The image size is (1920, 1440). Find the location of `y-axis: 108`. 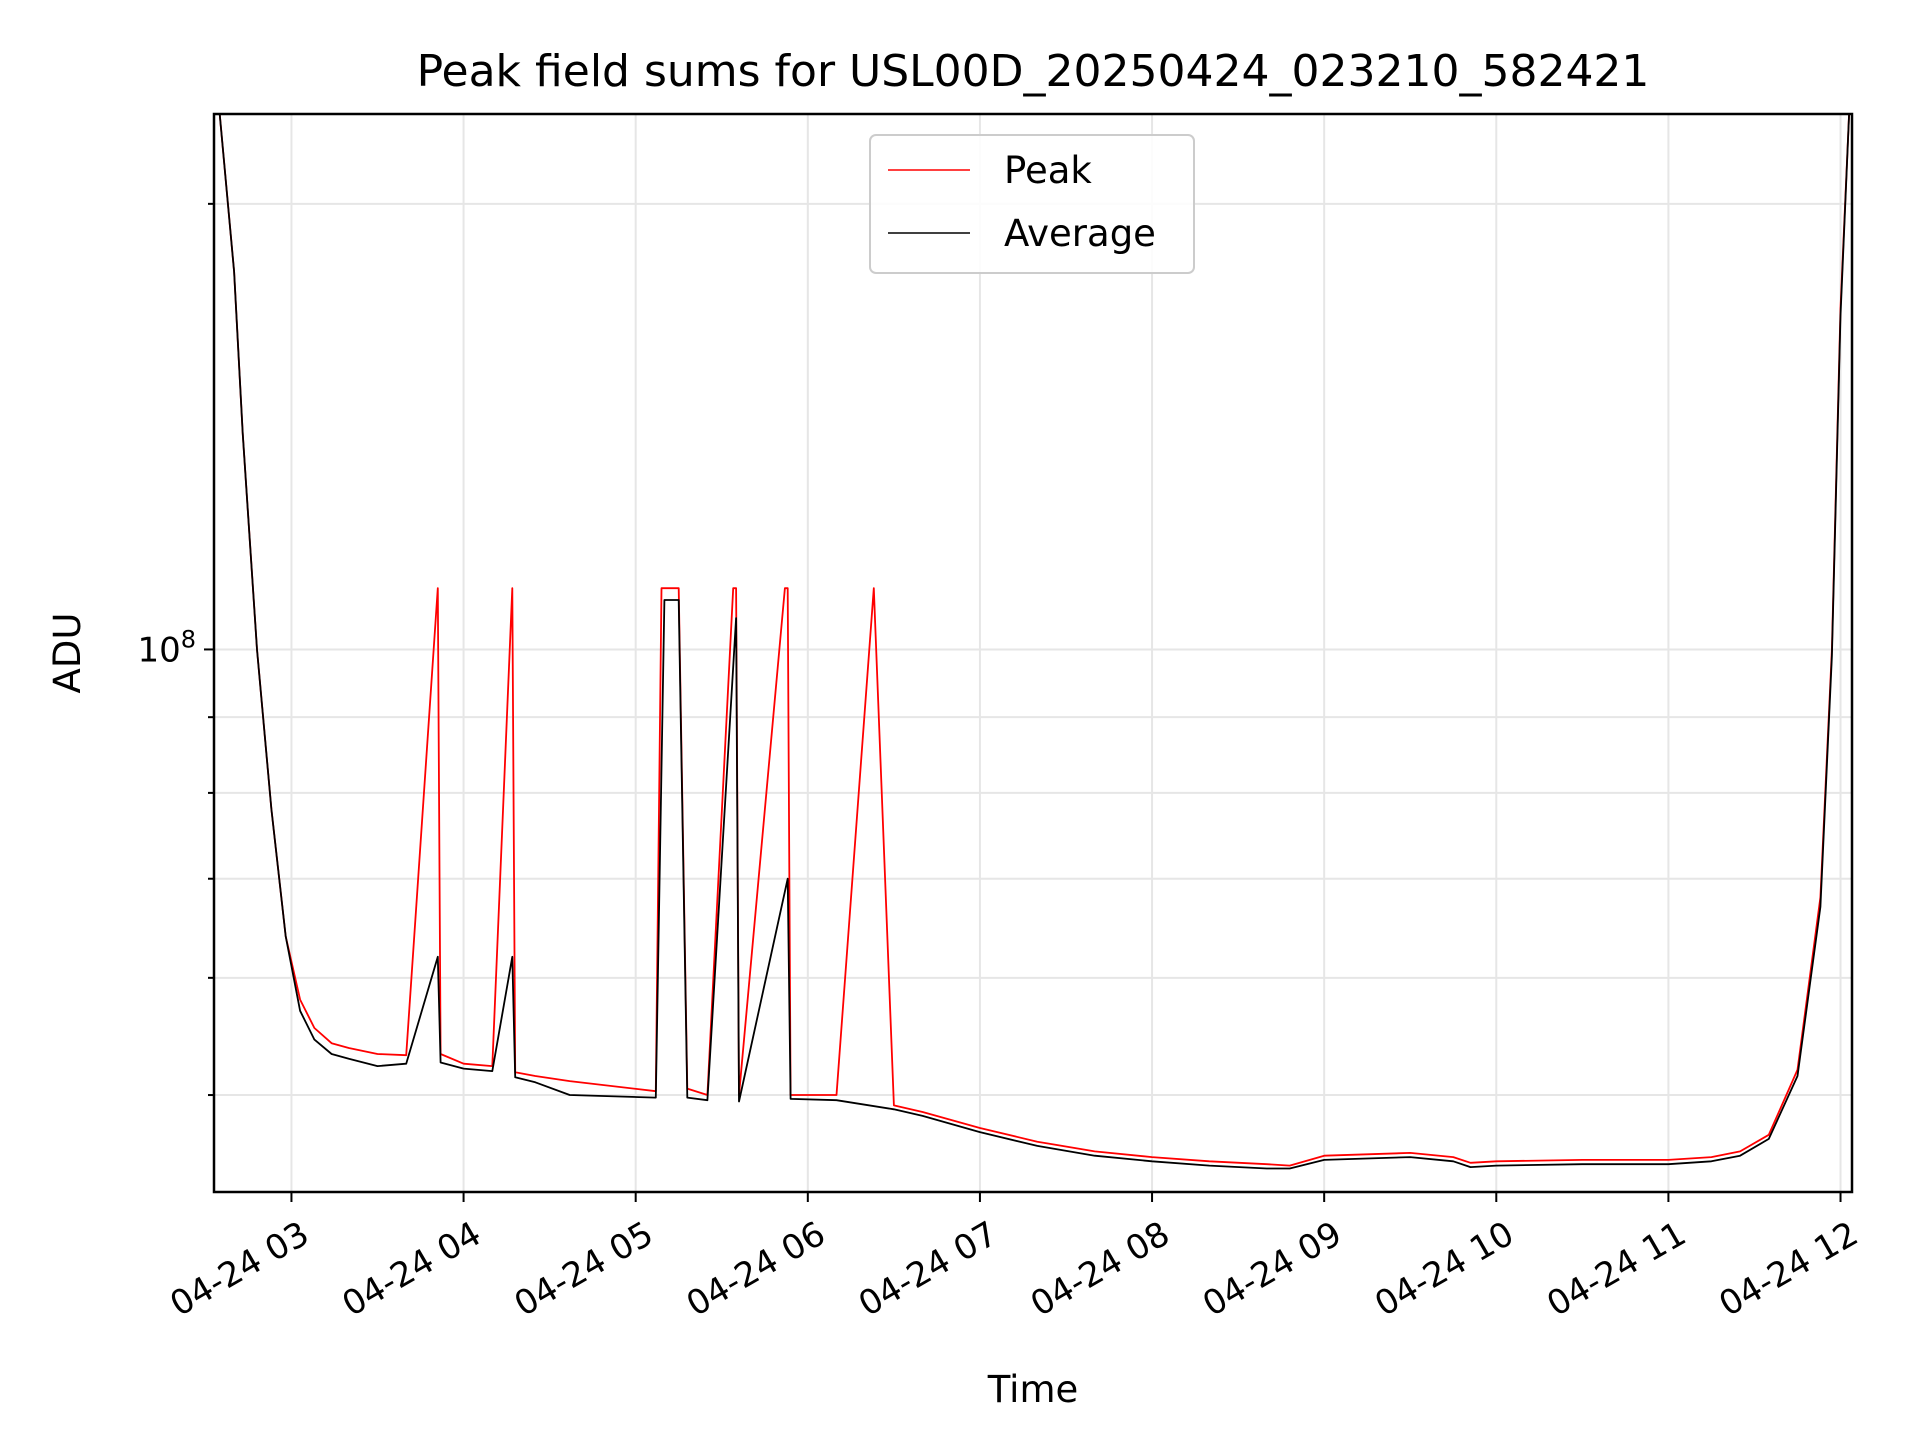

y-axis: 108 is located at coordinates (175, 649).